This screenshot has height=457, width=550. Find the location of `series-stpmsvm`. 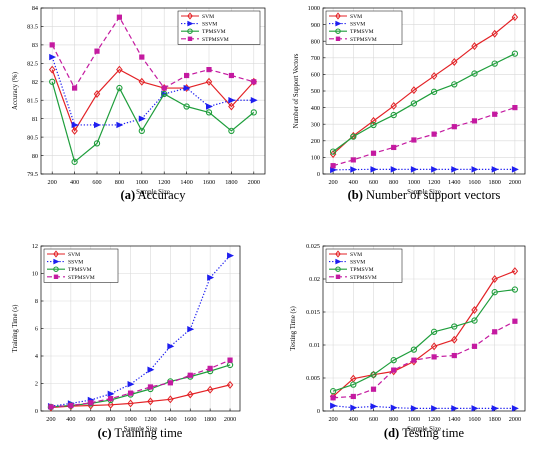

series-stpmsvm is located at coordinates (424, 137).